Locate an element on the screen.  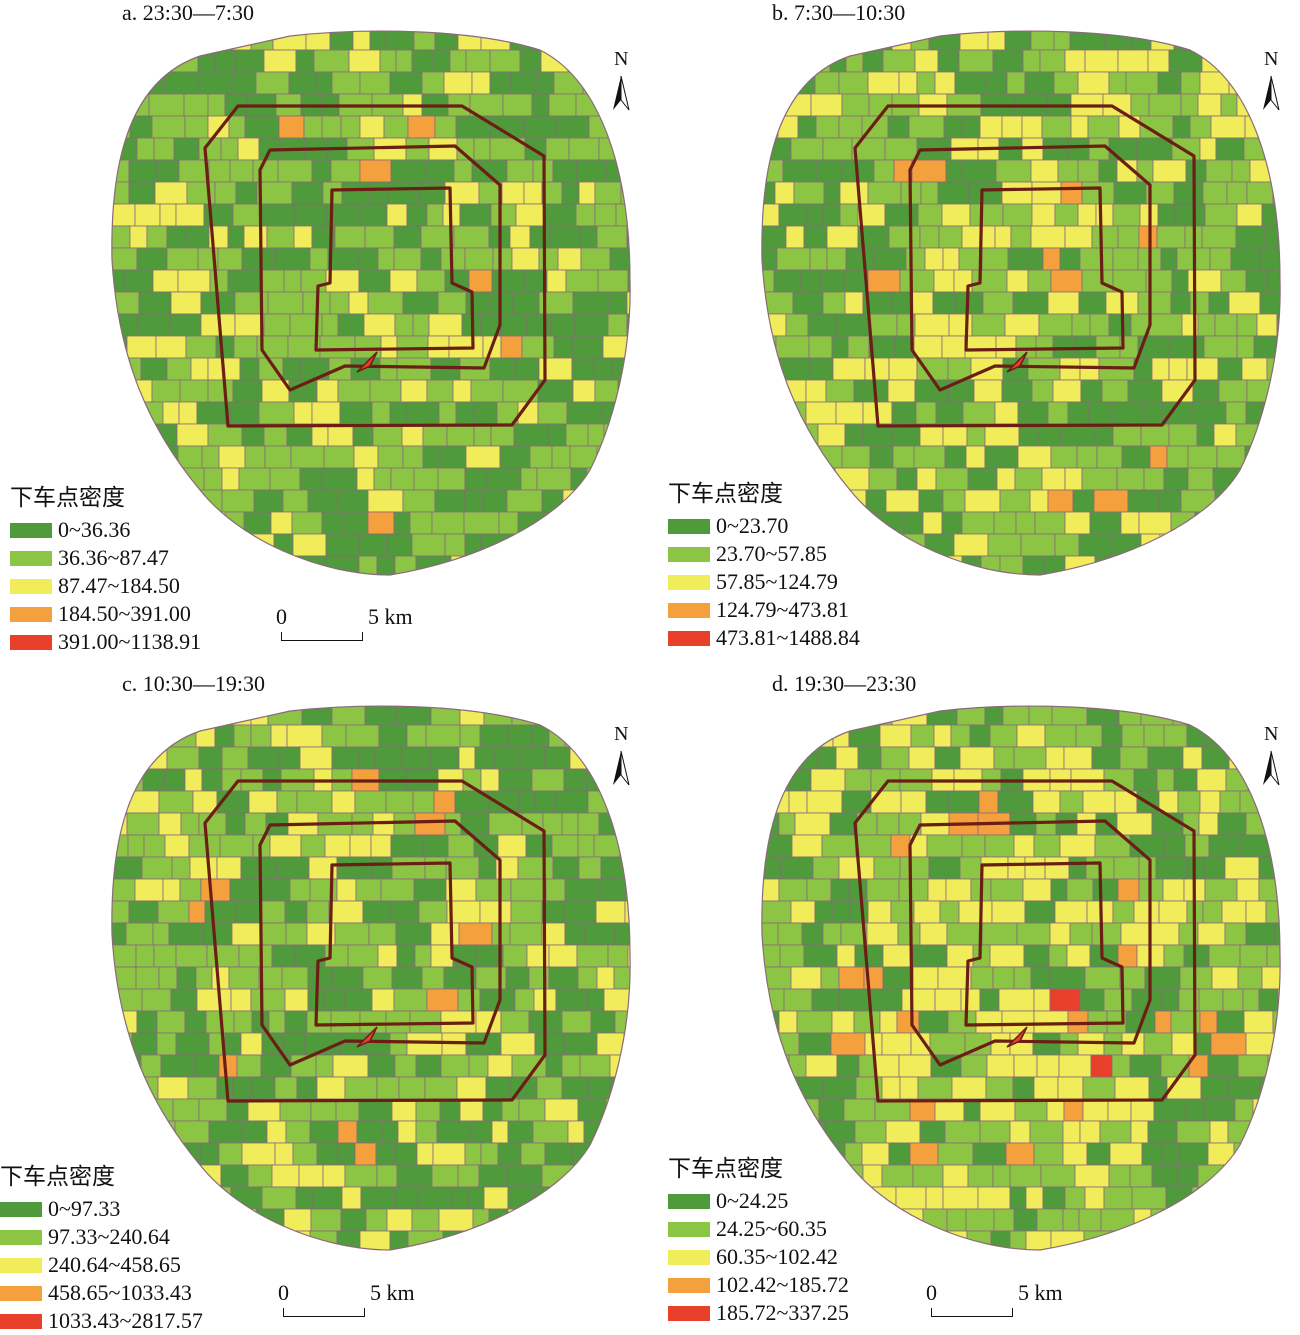
panel-title: c. 10:30—19:30 is located at coordinates (193, 683).